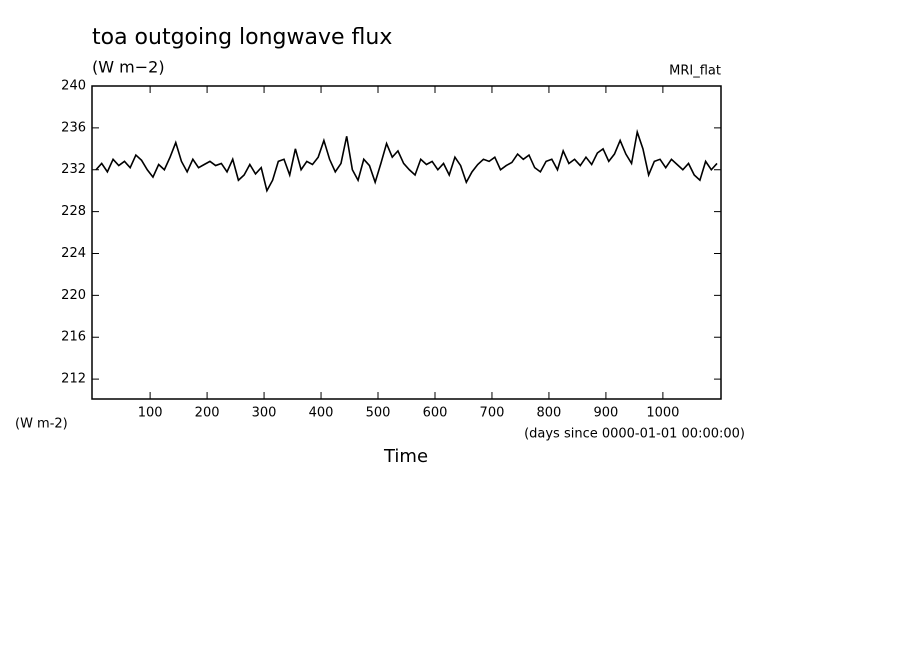 The height and width of the screenshot is (658, 904). Describe the element at coordinates (264, 413) in the screenshot. I see `x-tick-label: 300` at that location.